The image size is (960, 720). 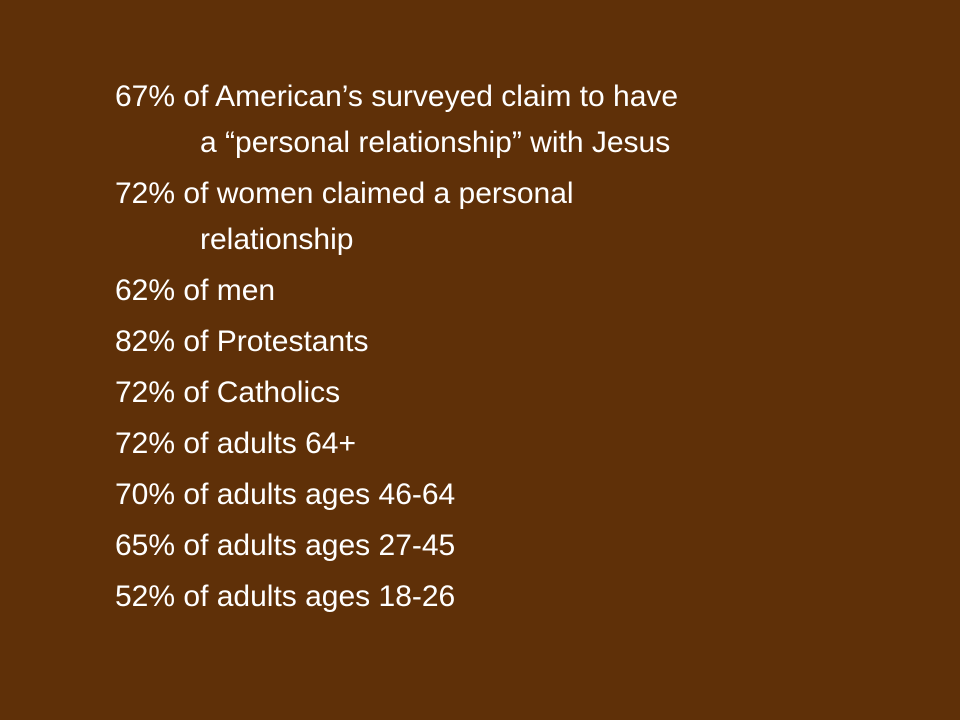 What do you see at coordinates (435, 142) in the screenshot?
I see `item-text: a “personal relationship” with Jesus` at bounding box center [435, 142].